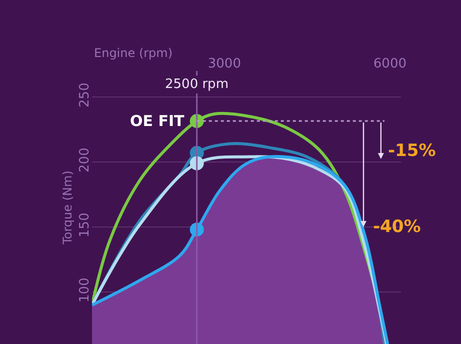 The height and width of the screenshot is (344, 461). What do you see at coordinates (196, 84) in the screenshot?
I see `ref-line-label: 2500 rpm` at bounding box center [196, 84].